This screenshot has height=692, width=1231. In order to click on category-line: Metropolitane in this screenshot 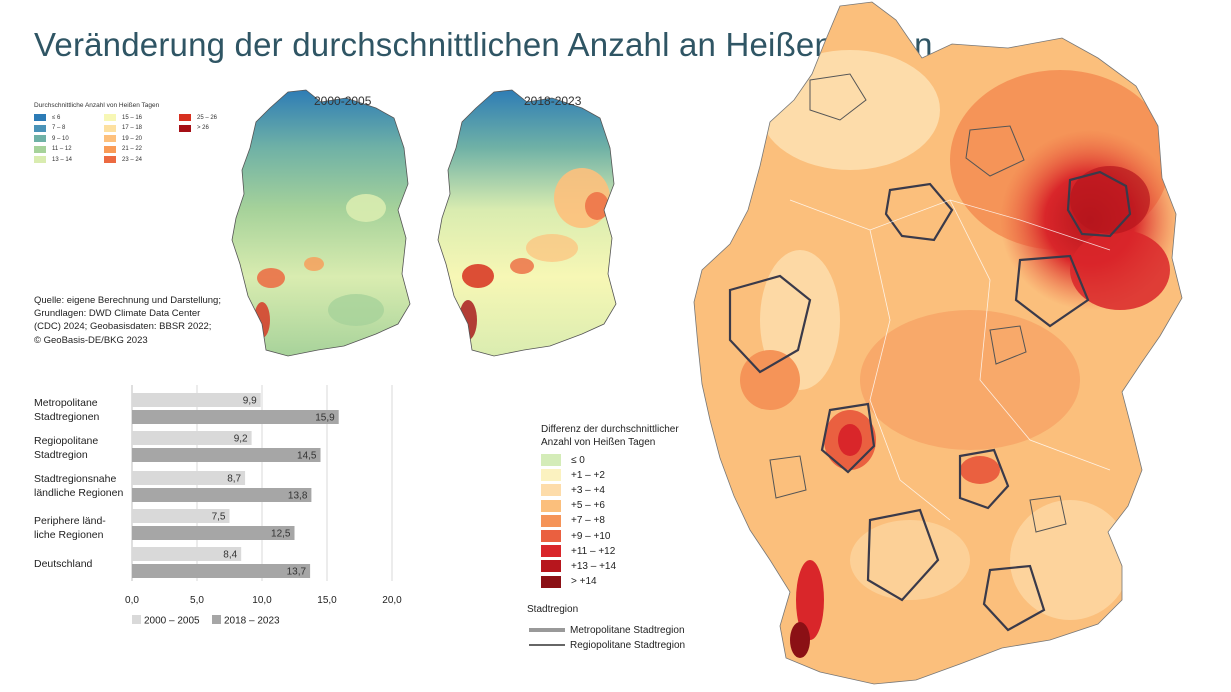, I will do `click(66, 403)`.